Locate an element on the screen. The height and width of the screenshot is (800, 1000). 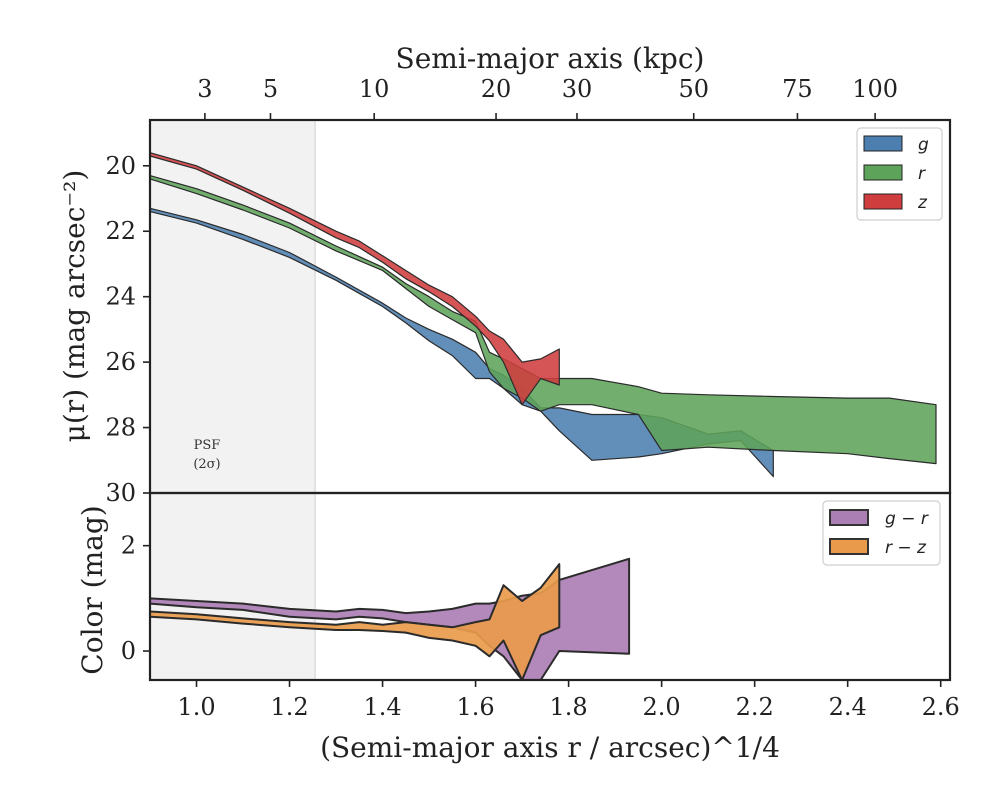
y-tick-label: 2 is located at coordinates (128, 546).